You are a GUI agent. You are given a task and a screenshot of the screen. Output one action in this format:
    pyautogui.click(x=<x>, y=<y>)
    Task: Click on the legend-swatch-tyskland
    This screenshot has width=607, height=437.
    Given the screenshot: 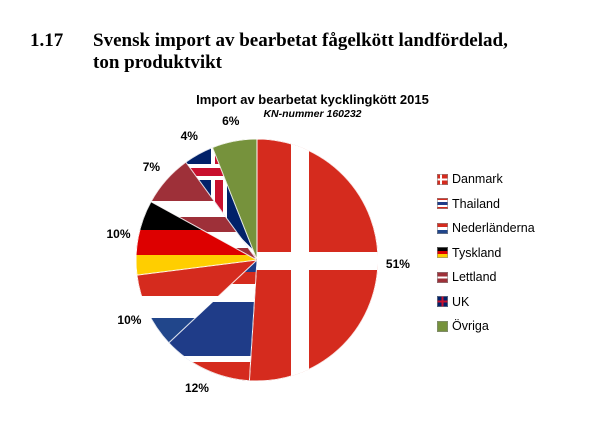 What is the action you would take?
    pyautogui.click(x=442, y=253)
    